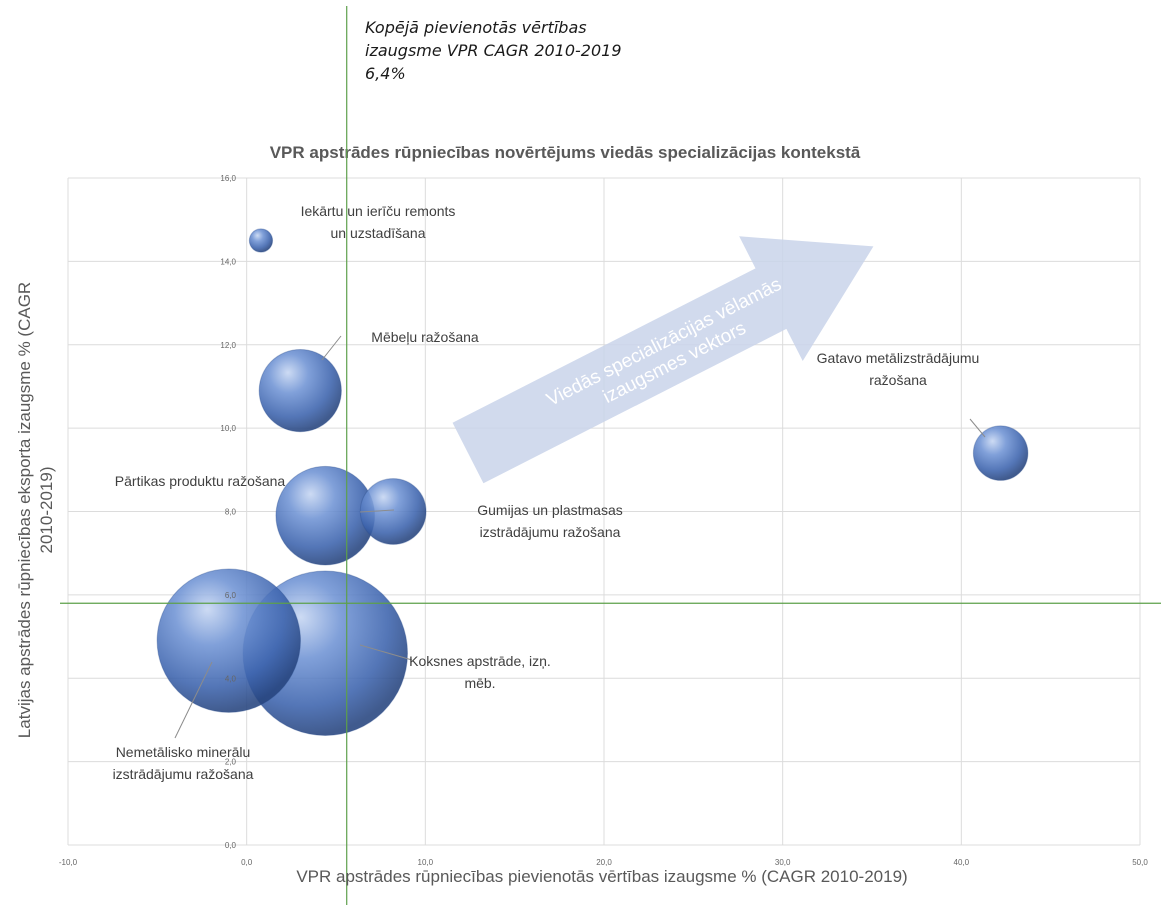  Describe the element at coordinates (228, 261) in the screenshot. I see `y-tick-label: 14,0` at that location.